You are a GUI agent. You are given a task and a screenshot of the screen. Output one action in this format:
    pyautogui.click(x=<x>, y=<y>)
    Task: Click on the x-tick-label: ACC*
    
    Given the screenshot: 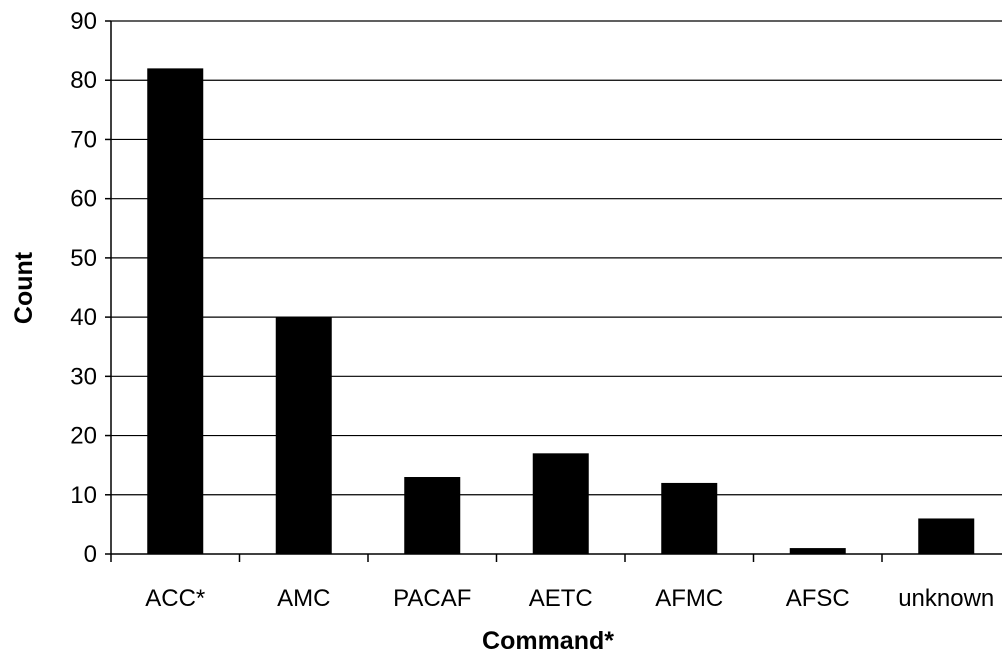 What is the action you would take?
    pyautogui.click(x=175, y=598)
    